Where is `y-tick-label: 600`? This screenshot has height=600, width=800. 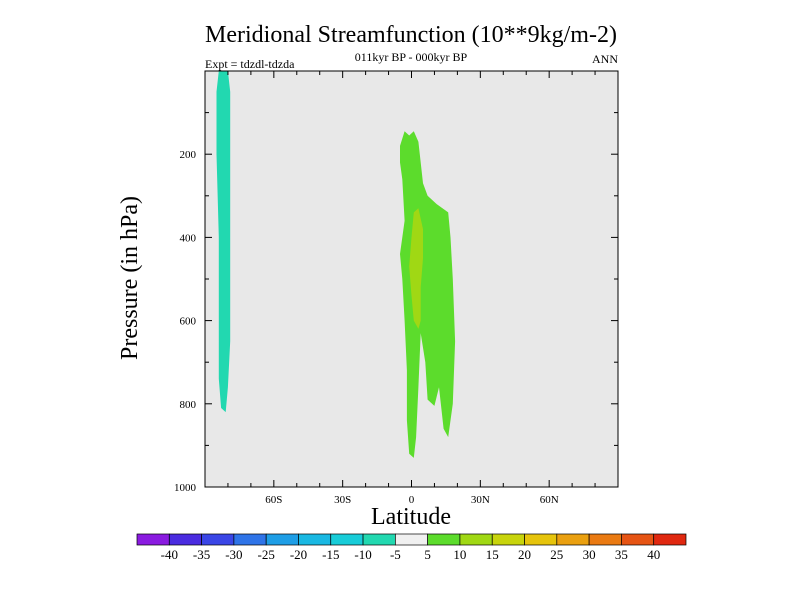 y-tick-label: 600 is located at coordinates (188, 322).